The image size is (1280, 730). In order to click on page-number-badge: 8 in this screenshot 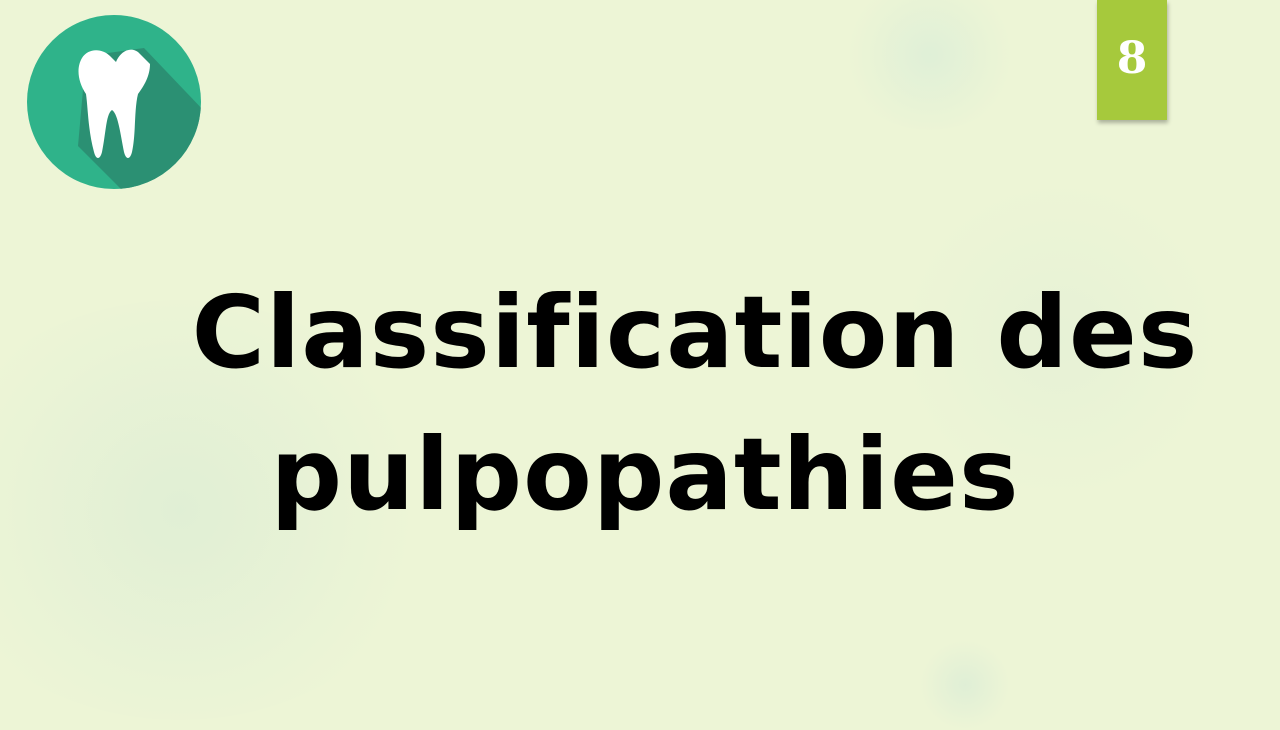, I will do `click(1132, 60)`.